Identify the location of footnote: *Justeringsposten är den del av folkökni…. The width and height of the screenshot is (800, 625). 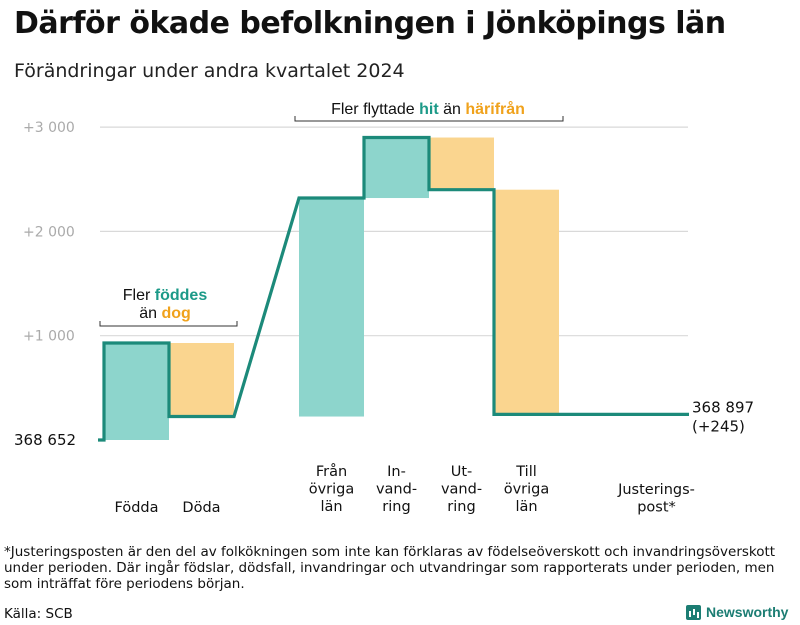
(390, 568).